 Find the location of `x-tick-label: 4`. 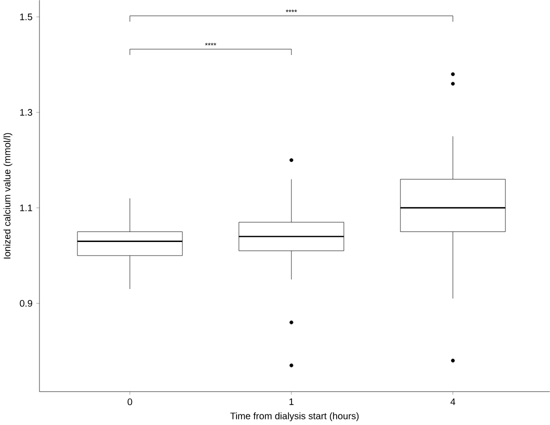

x-tick-label: 4 is located at coordinates (453, 402).